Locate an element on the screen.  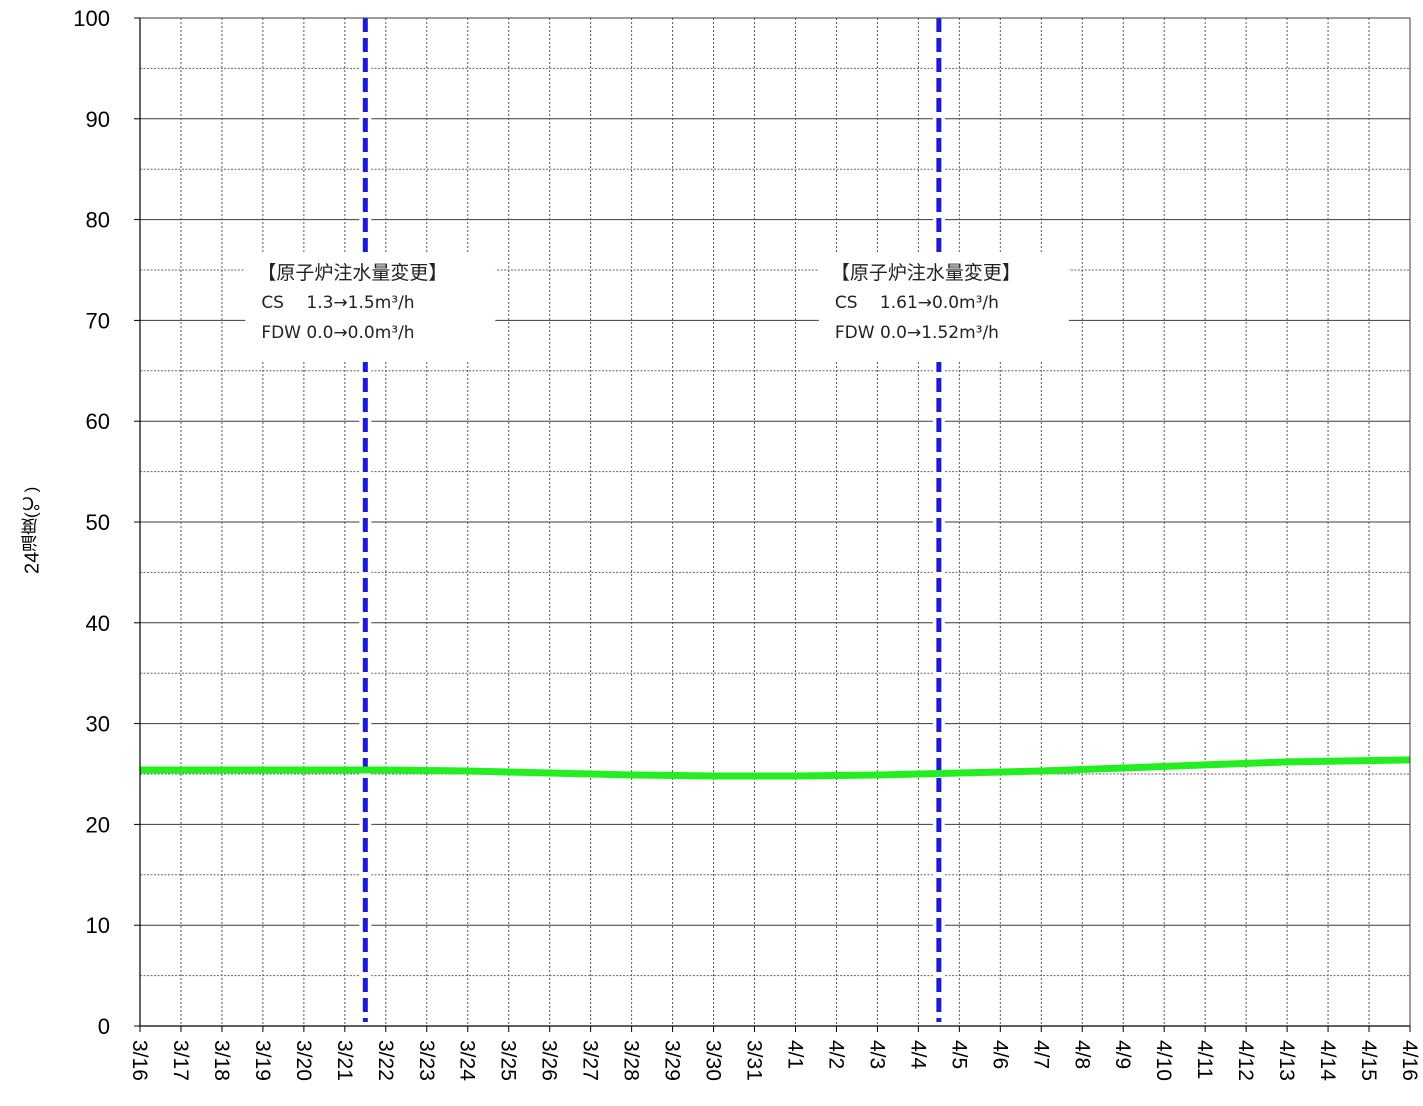
x-tick-label: 4/13 is located at coordinates (1286, 1060).